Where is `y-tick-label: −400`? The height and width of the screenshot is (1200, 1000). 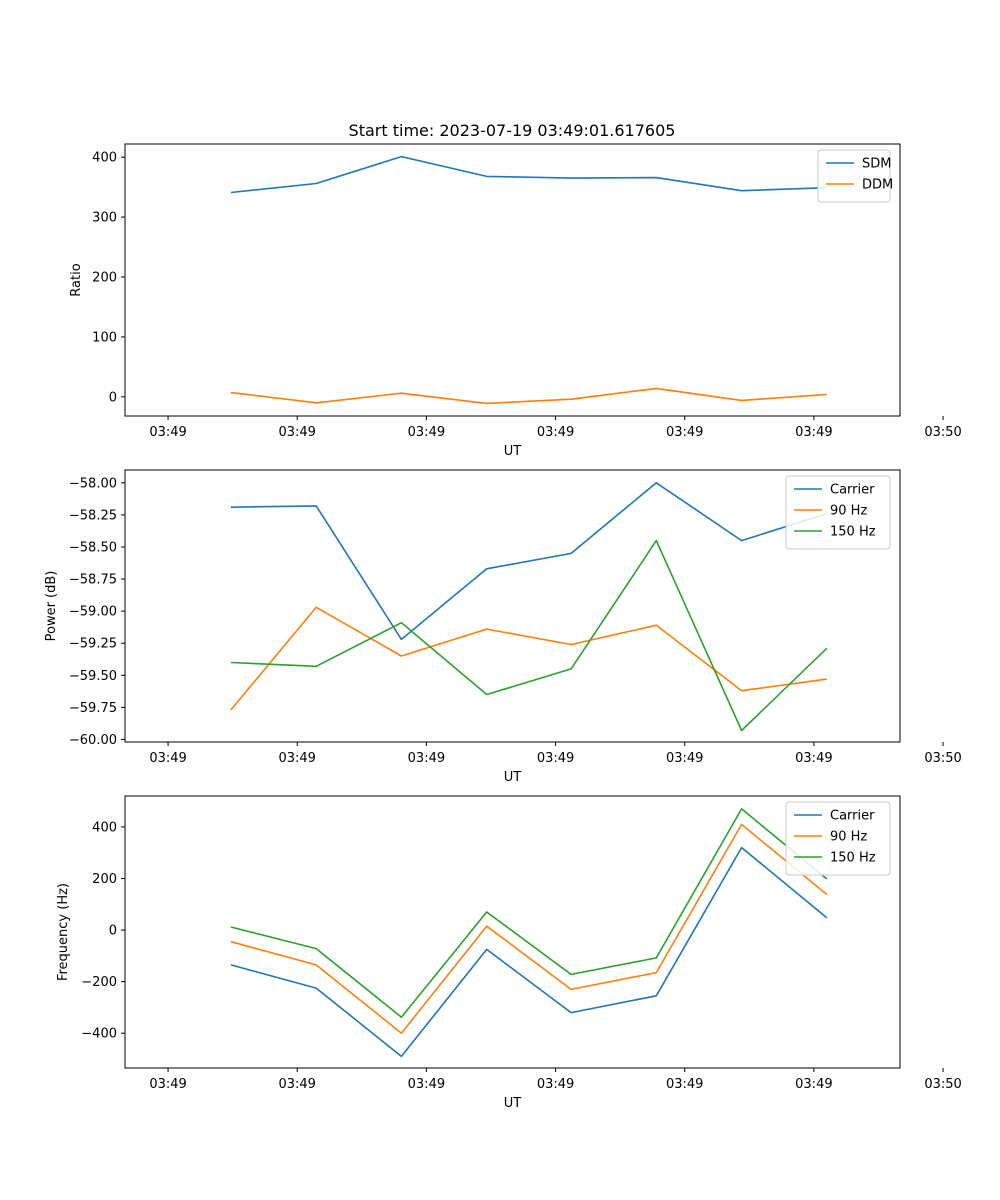 y-tick-label: −400 is located at coordinates (99, 1034).